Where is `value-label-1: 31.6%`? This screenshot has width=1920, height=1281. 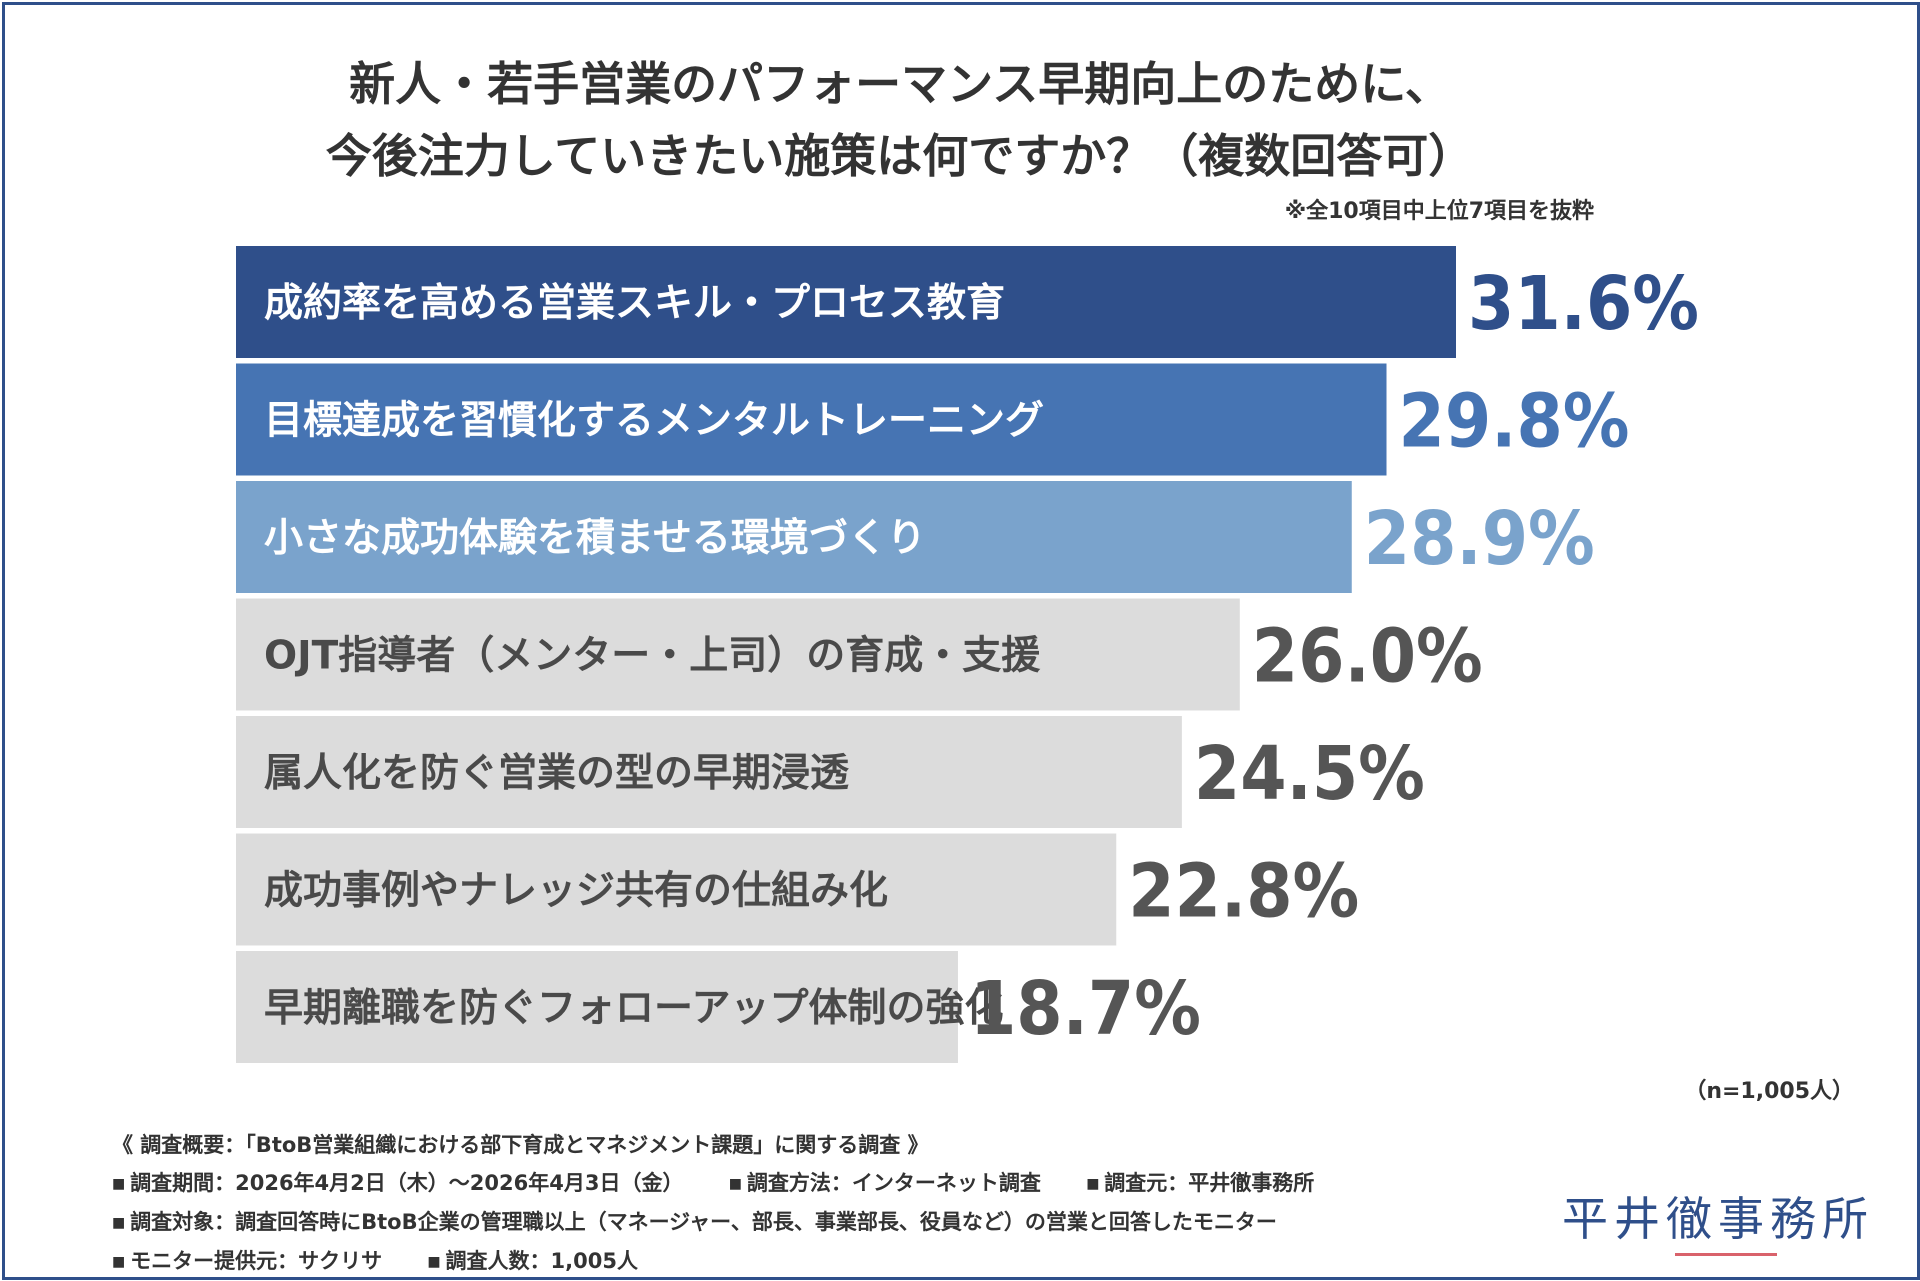
value-label-1: 31.6% is located at coordinates (1583, 304).